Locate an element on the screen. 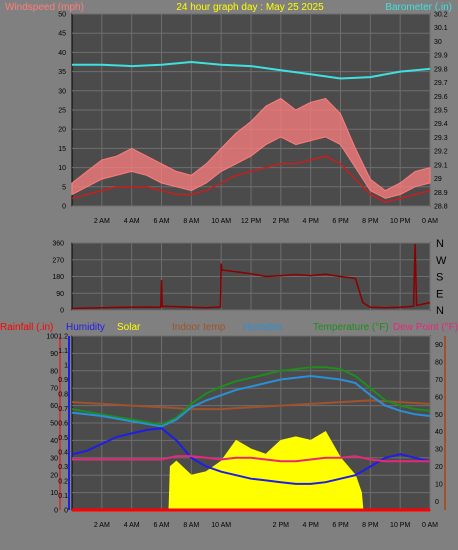 The width and height of the screenshot is (458, 550). rain-tick-label: 1 is located at coordinates (66, 366).